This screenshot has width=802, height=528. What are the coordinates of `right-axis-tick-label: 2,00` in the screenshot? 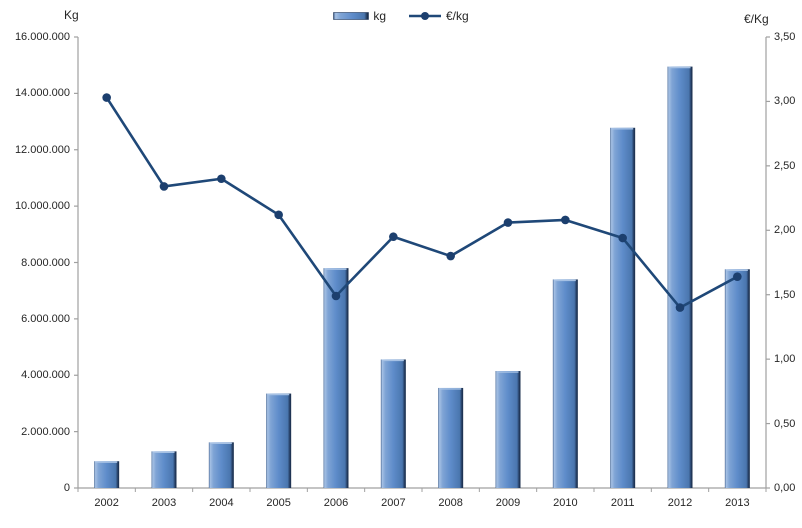 It's located at (785, 230).